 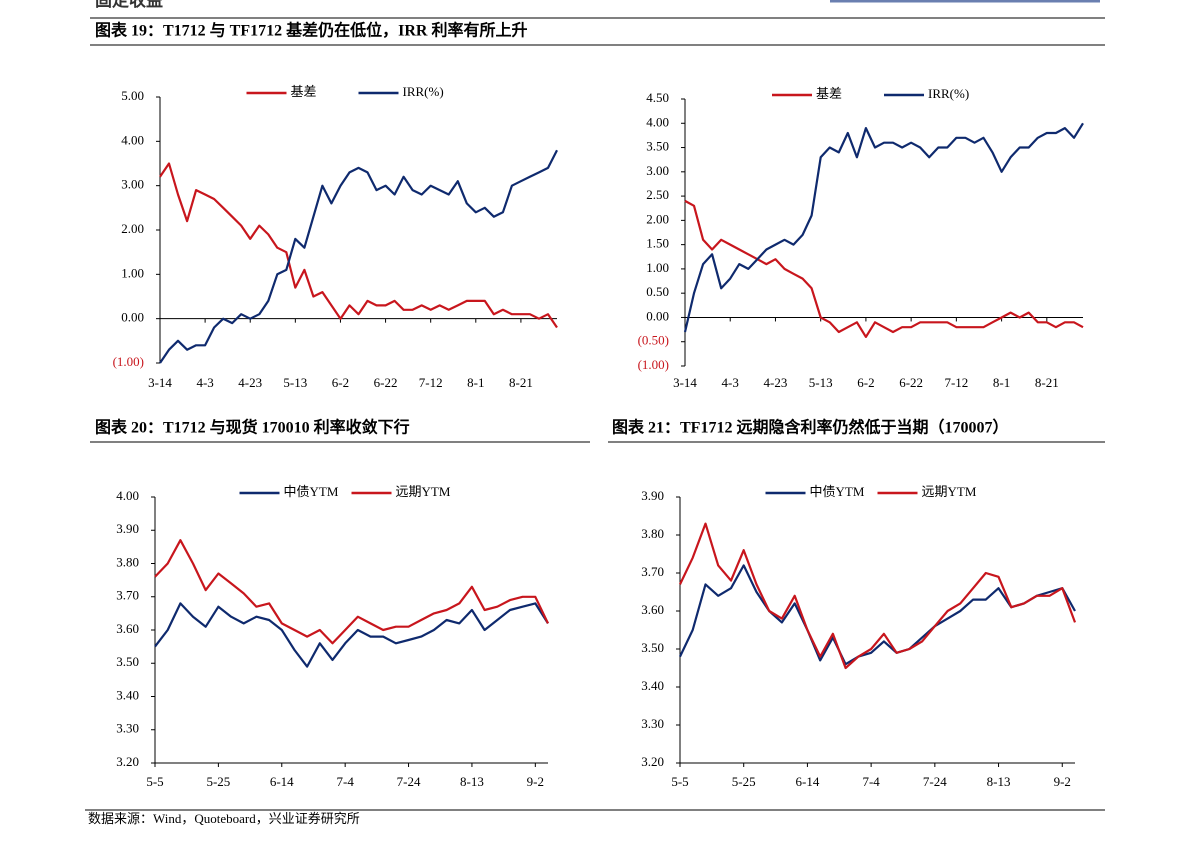 I want to click on section-header: 固定收益, so click(x=129, y=5).